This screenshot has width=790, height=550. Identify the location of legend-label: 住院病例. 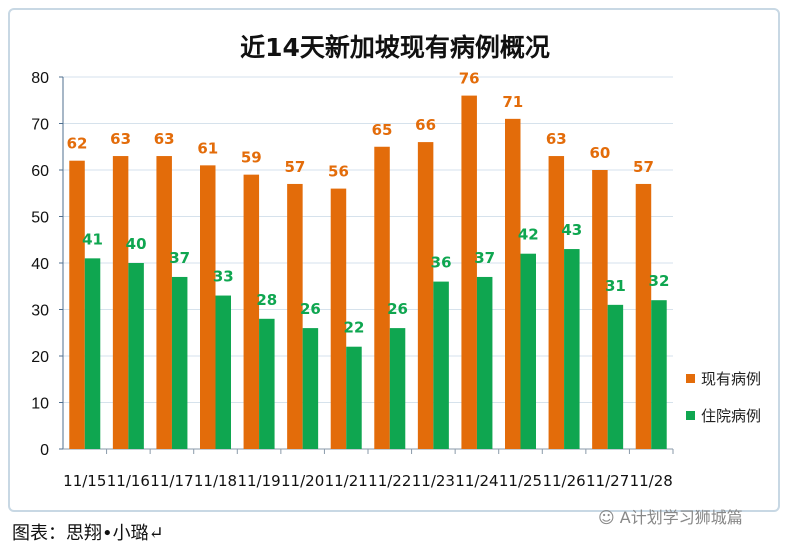
(731, 416).